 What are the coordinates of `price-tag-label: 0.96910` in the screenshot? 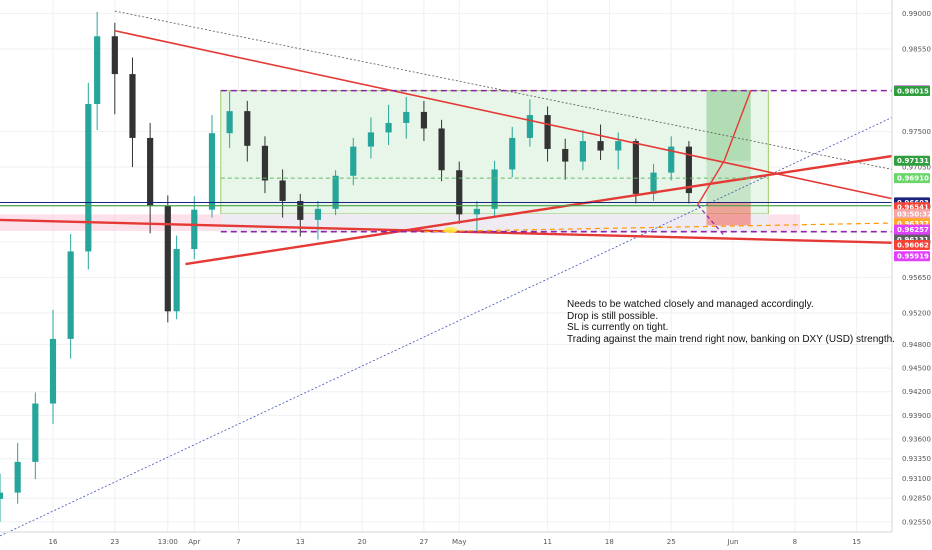 It's located at (913, 179).